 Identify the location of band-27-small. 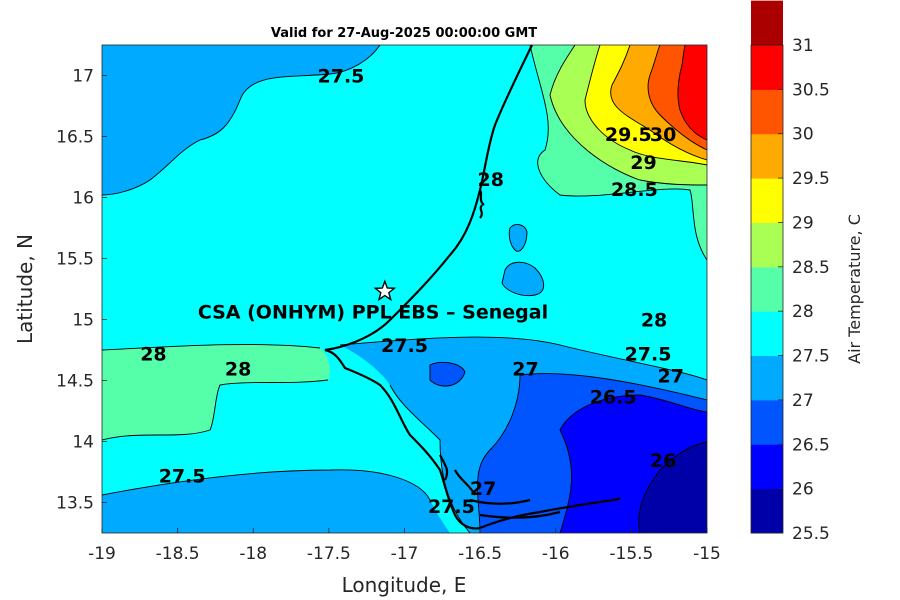
(447, 374).